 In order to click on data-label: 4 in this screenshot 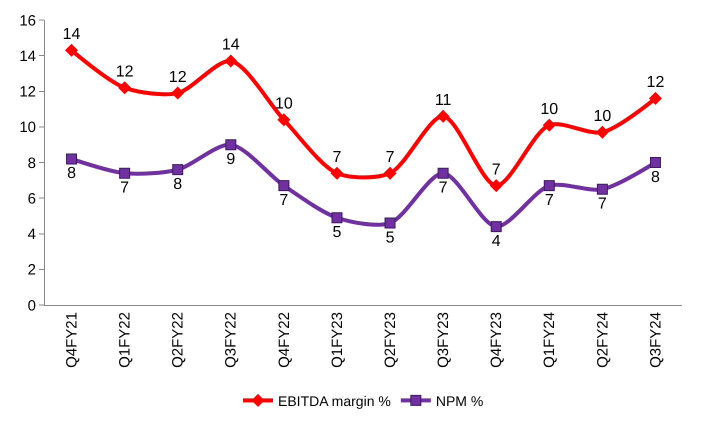, I will do `click(496, 241)`.